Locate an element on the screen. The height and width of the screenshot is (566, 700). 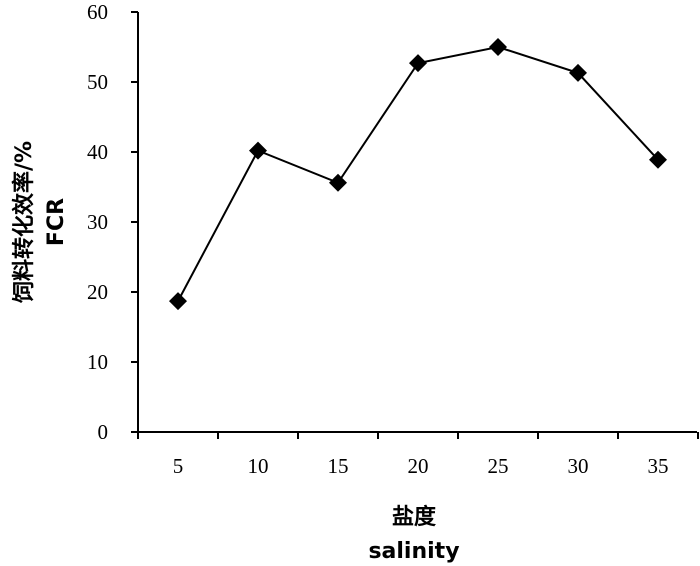
x-tick-label: 5 is located at coordinates (178, 466).